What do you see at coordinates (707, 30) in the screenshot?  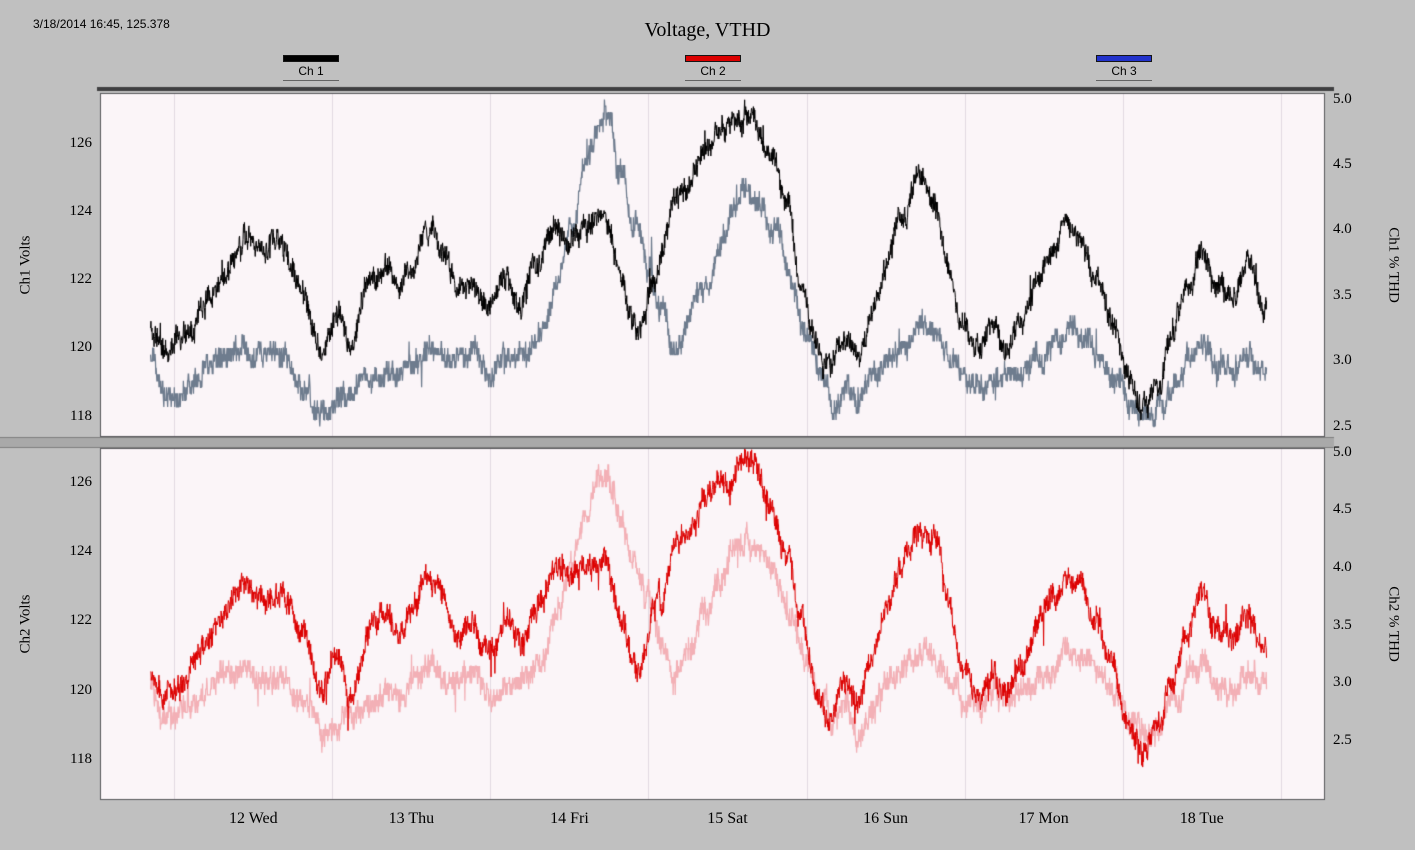 I see `chart-title: Voltage, VTHD` at bounding box center [707, 30].